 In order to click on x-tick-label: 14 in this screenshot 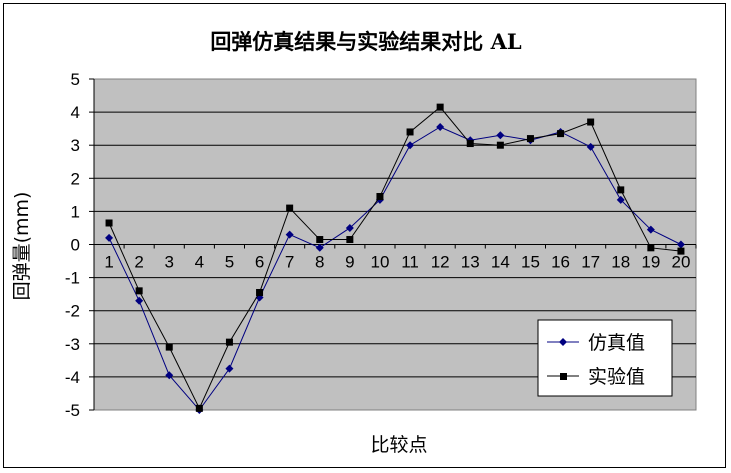, I will do `click(500, 262)`.